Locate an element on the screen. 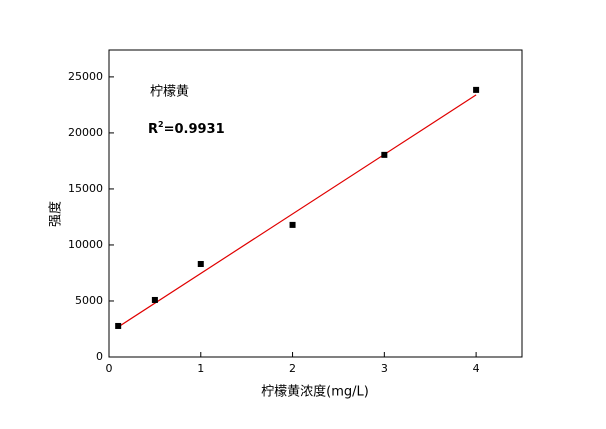 The height and width of the screenshot is (429, 606). r-sup: 2 is located at coordinates (161, 124).